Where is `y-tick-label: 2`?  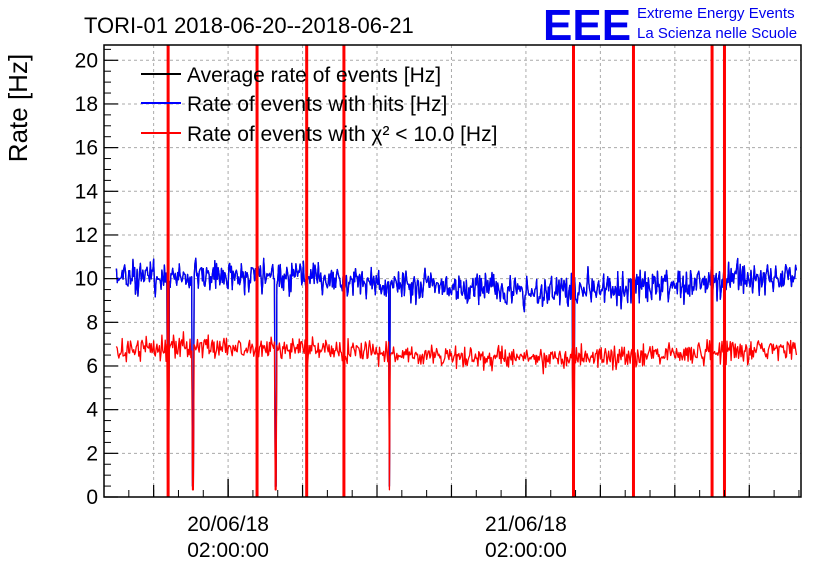
y-tick-label: 2 is located at coordinates (92, 453).